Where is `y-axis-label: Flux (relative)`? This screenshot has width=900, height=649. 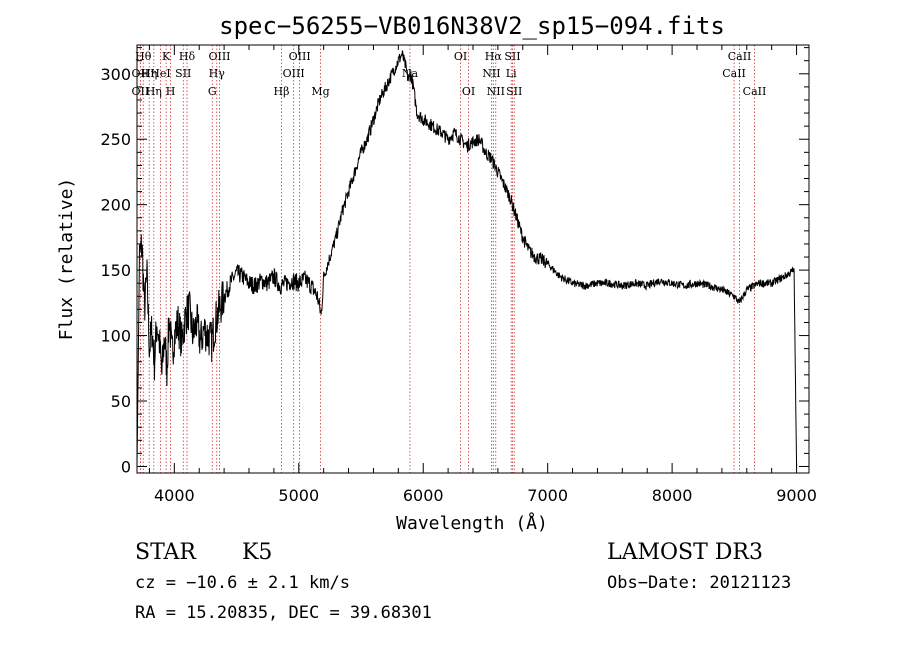
y-axis-label: Flux (relative) is located at coordinates (66, 259).